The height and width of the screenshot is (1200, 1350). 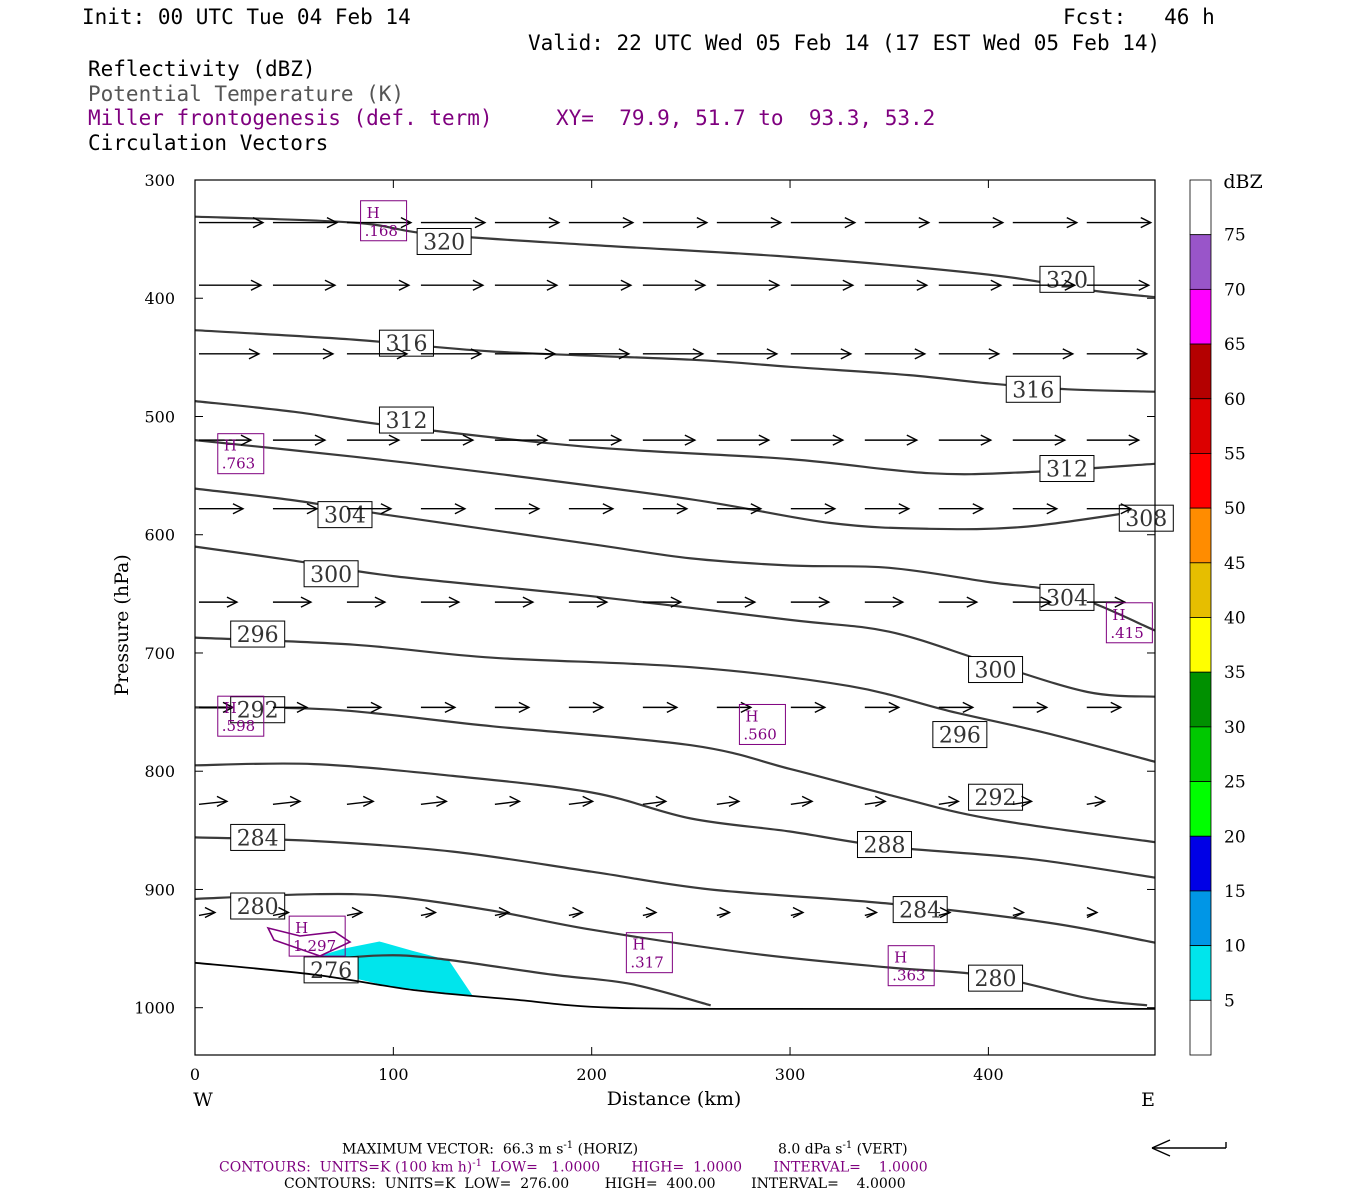 What do you see at coordinates (591, 1074) in the screenshot?
I see `x-tick-label: 200` at bounding box center [591, 1074].